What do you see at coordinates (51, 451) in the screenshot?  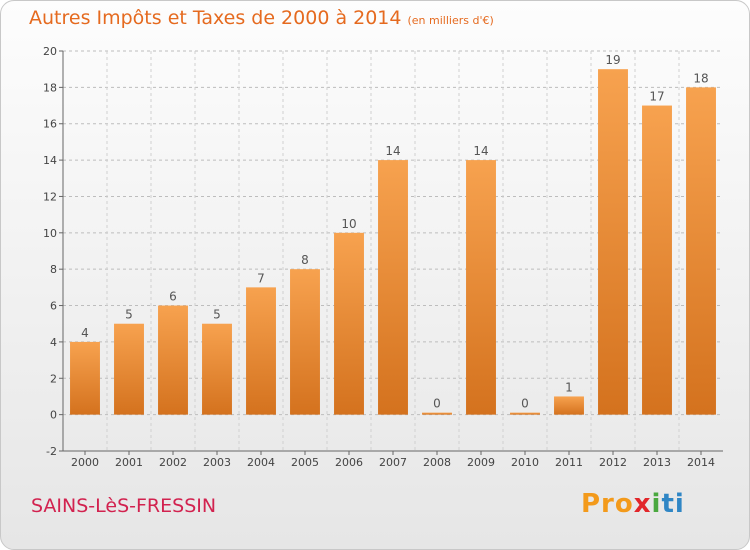 I see `y-tick-label: -2` at bounding box center [51, 451].